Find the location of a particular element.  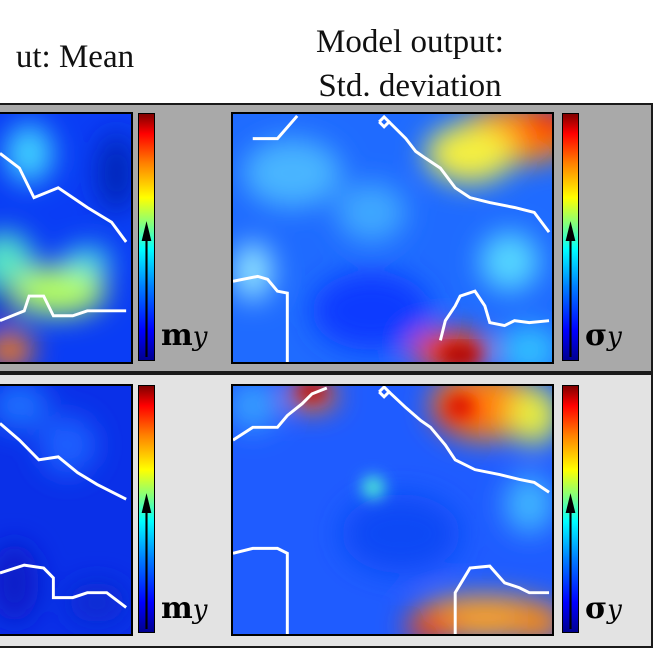

colorbar-row1-std is located at coordinates (570, 237).